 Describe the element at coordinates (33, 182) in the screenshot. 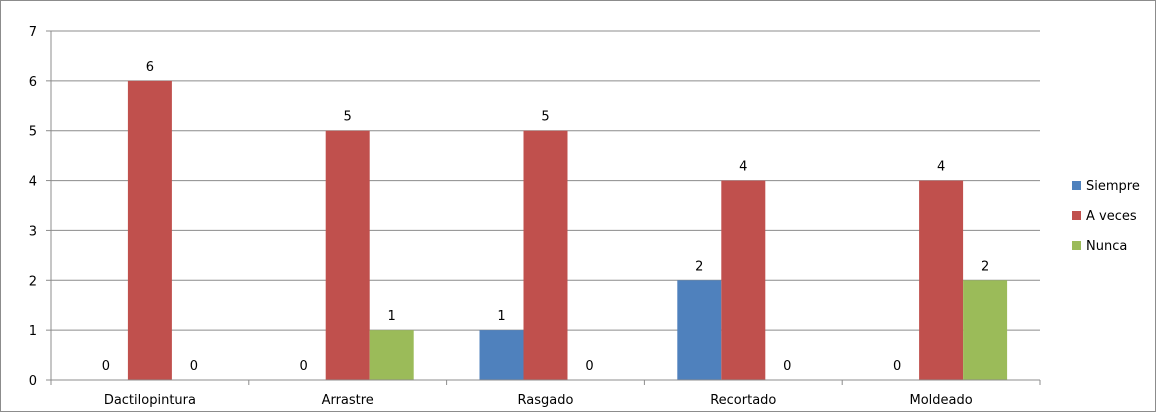

I see `y-tick-label: 4` at that location.